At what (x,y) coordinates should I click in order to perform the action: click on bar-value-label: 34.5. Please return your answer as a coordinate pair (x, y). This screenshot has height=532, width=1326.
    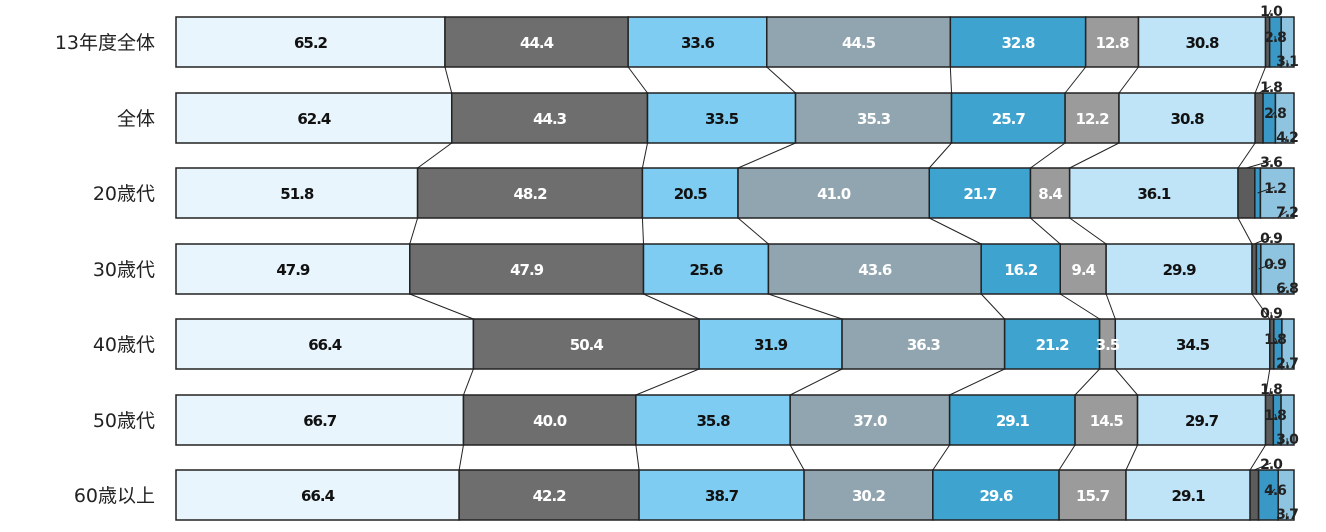
    Looking at the image, I should click on (1193, 345).